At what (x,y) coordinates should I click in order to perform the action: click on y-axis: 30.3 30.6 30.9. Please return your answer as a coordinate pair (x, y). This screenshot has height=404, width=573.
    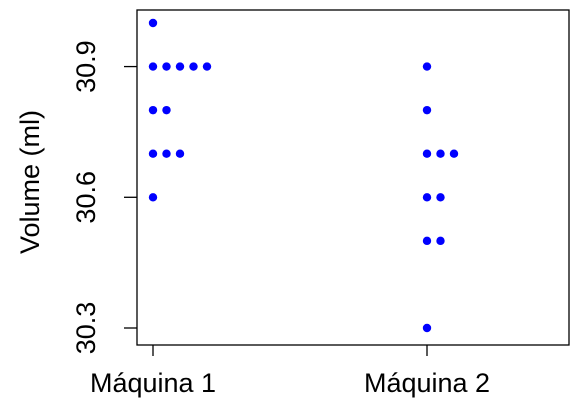
    Looking at the image, I should click on (104, 197).